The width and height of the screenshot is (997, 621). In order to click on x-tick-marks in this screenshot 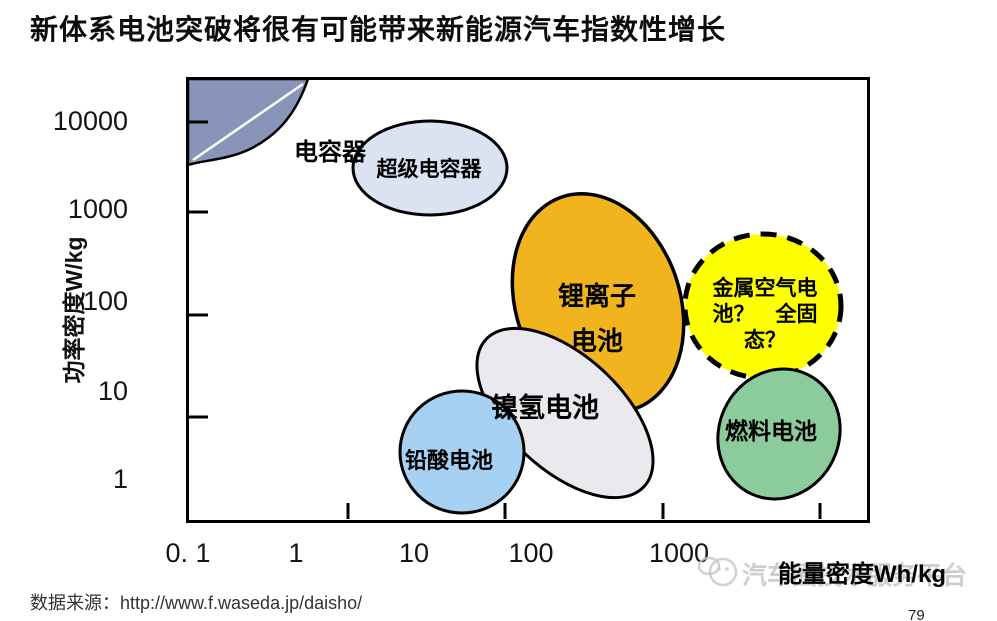, I will do `click(584, 511)`.